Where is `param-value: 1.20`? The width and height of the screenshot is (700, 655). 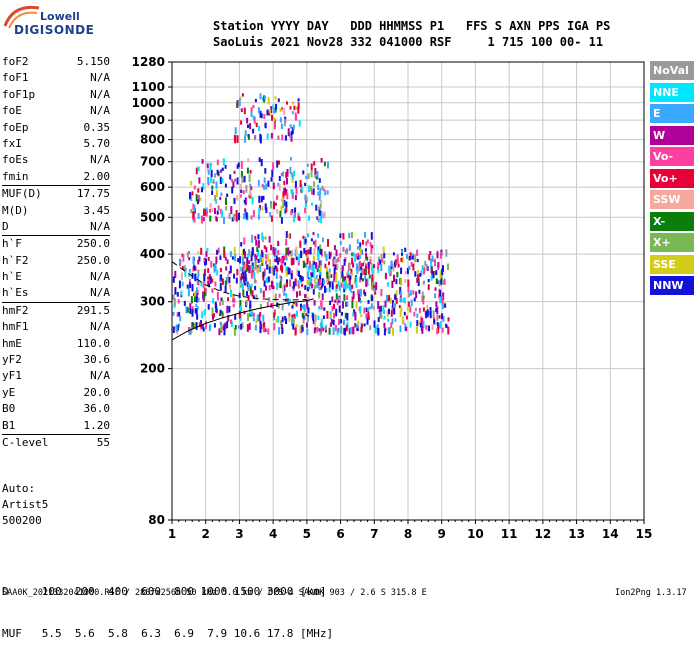
param-value: 1.20 is located at coordinates (97, 425).